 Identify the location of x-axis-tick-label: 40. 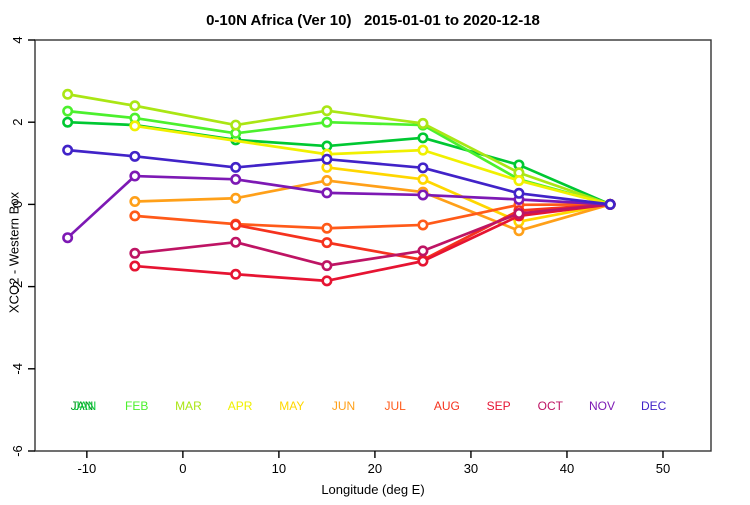
(567, 468).